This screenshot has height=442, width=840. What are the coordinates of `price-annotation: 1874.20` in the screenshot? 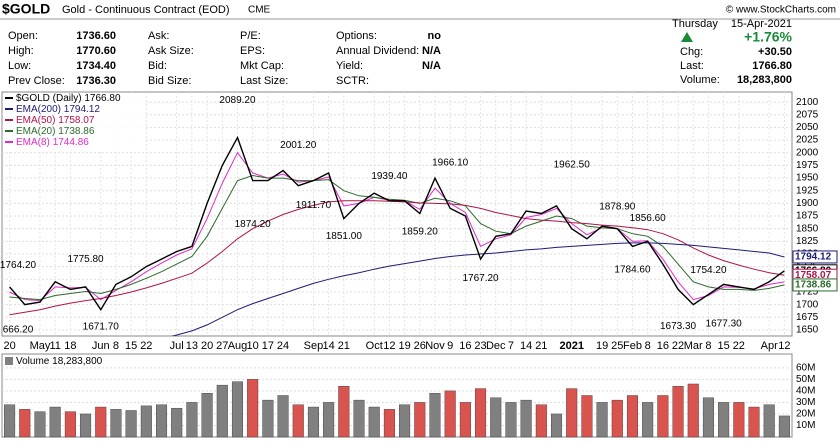 It's located at (253, 224).